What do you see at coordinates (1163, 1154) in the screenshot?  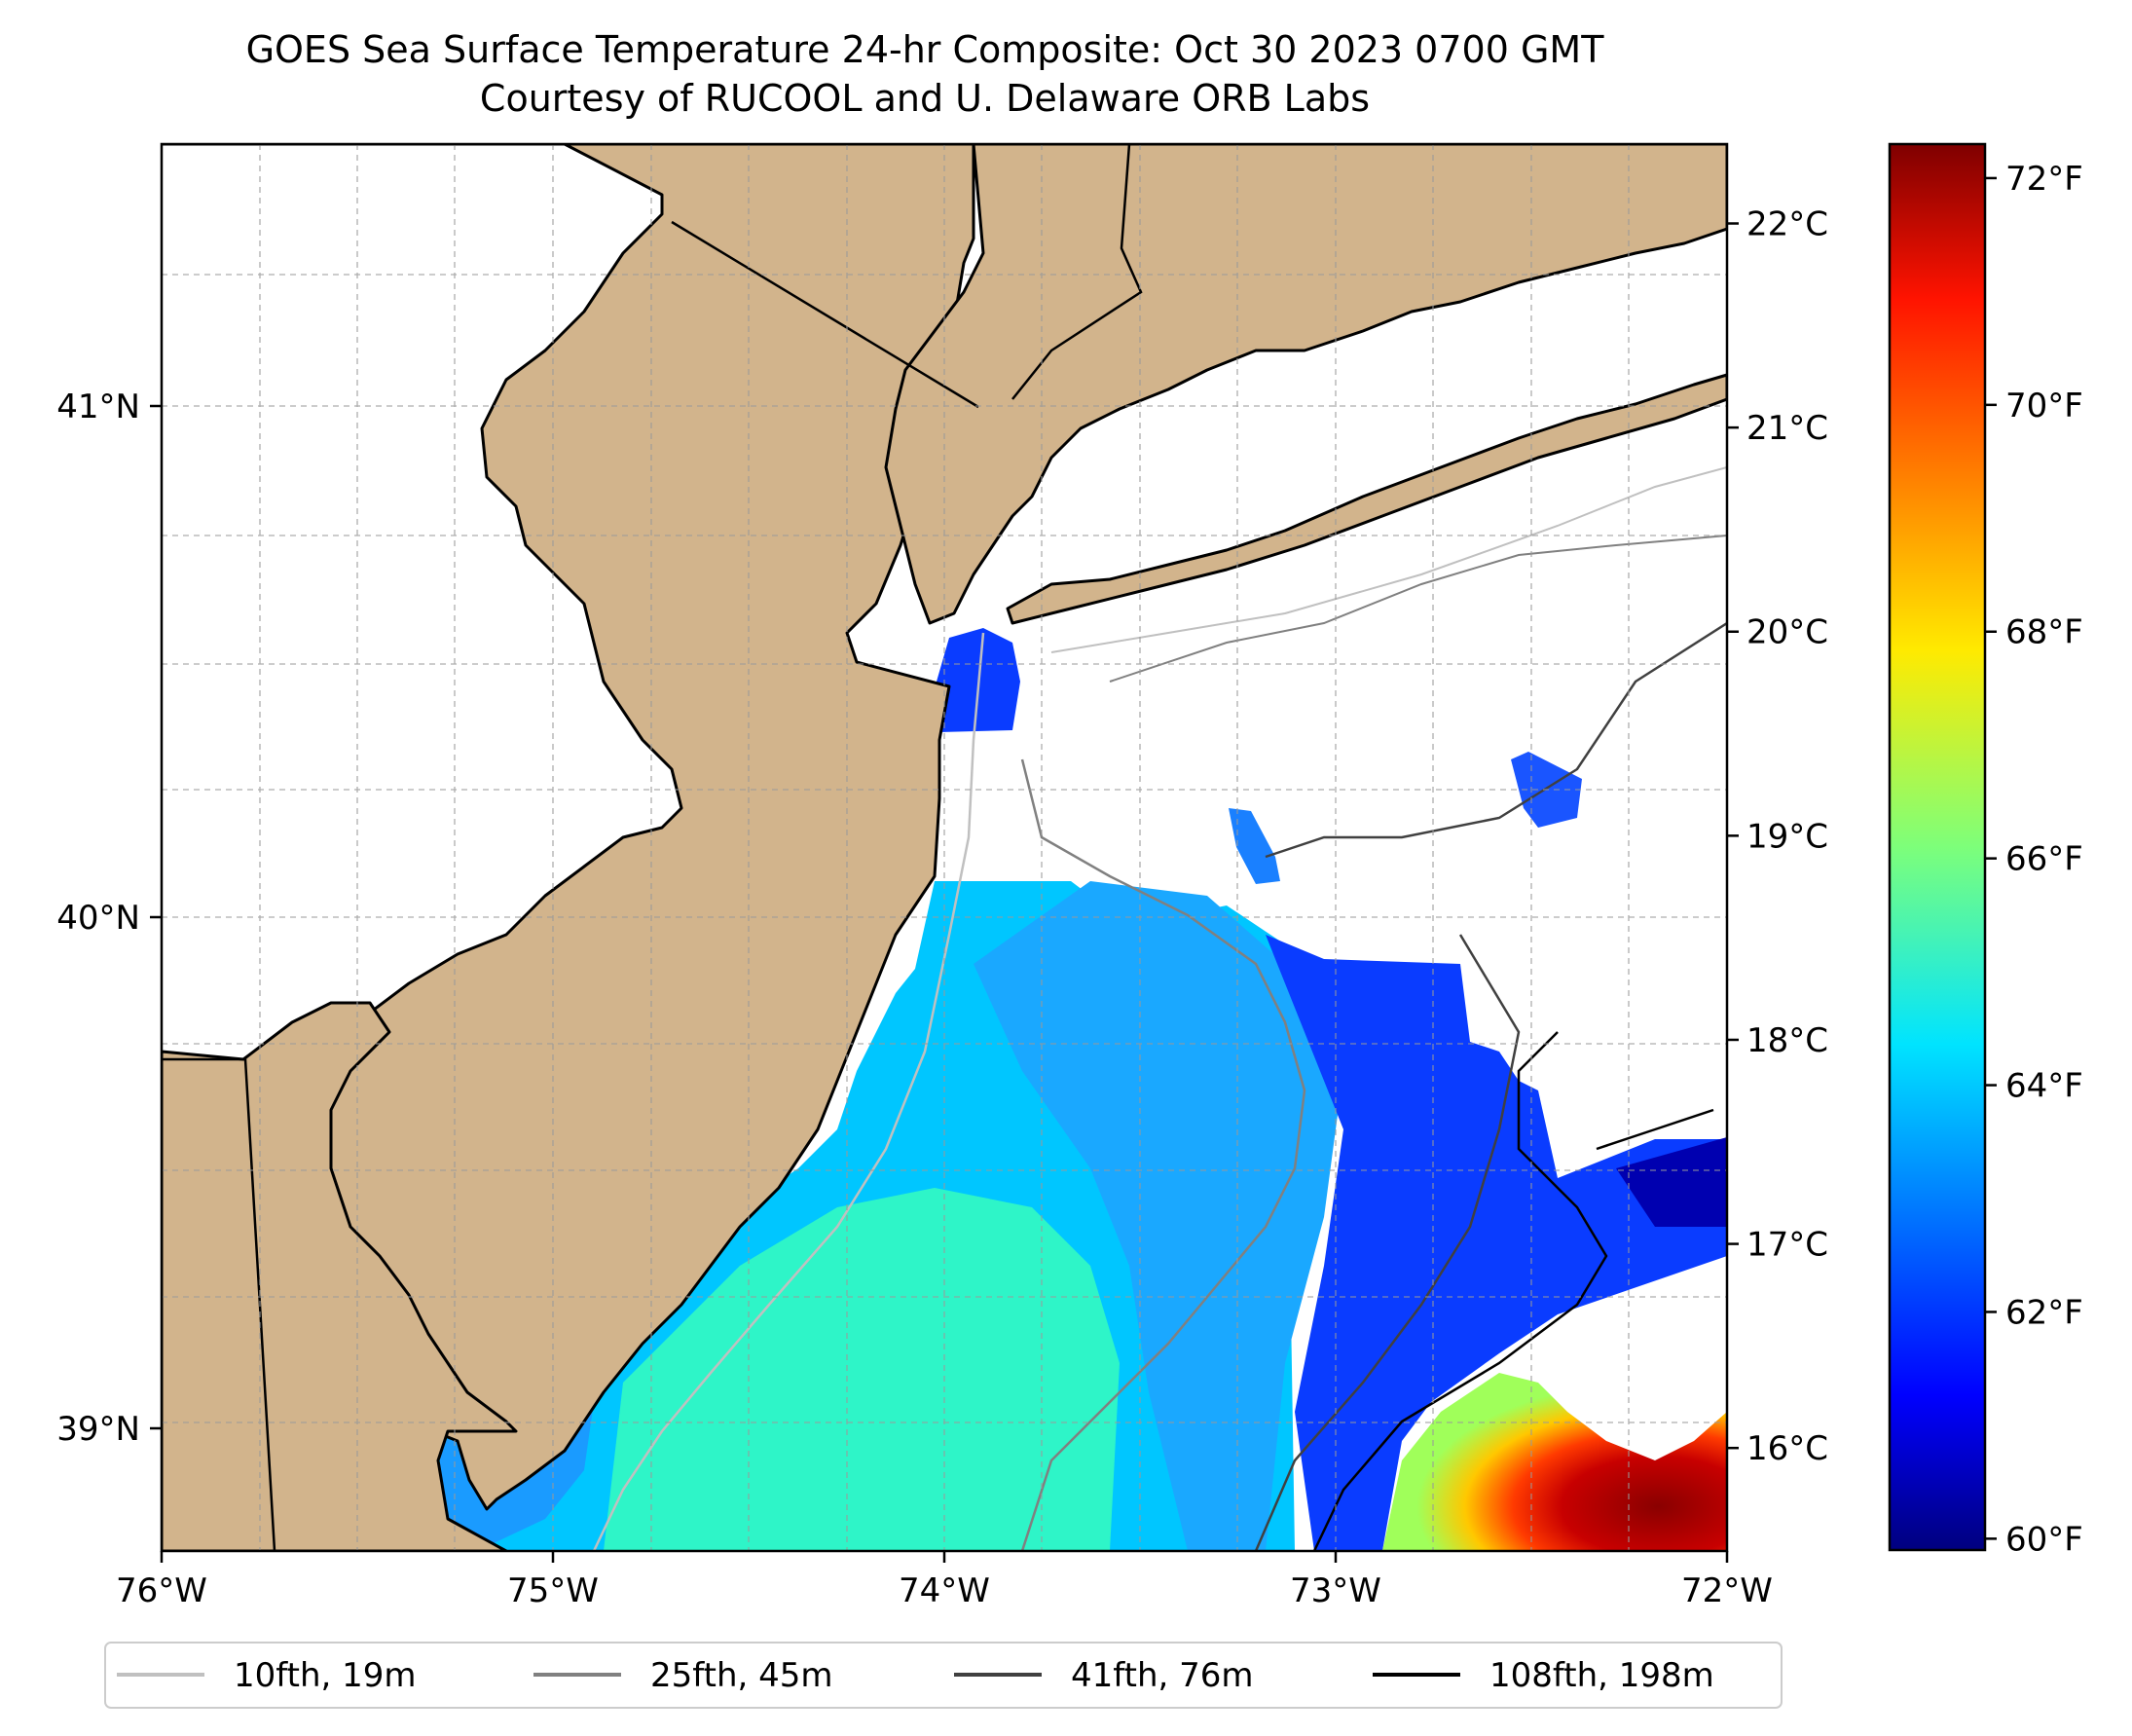 I see `contour-45m` at bounding box center [1163, 1154].